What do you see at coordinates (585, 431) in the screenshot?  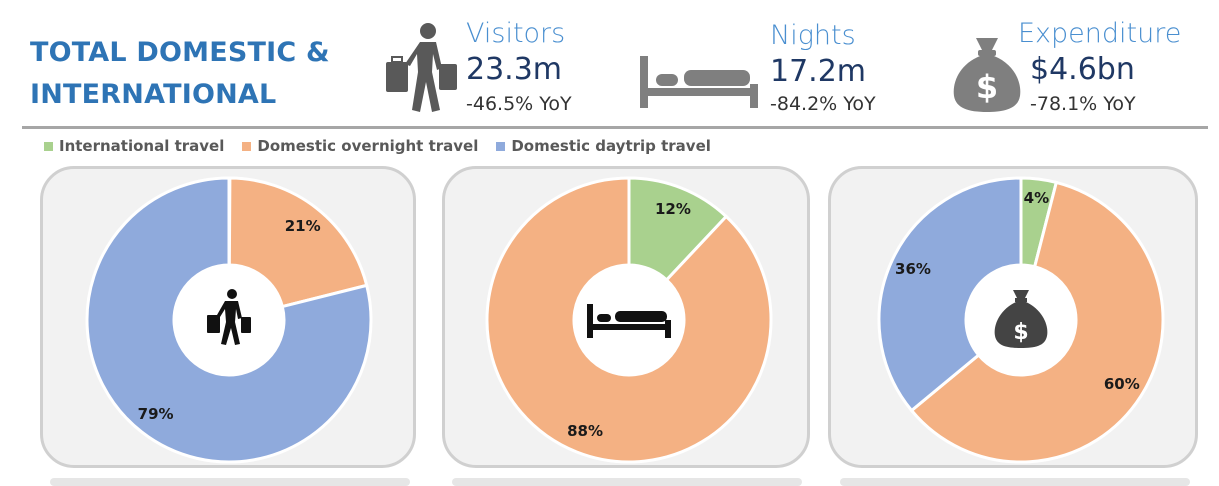 I see `data-label-domestic-overnight-travel: 88%` at bounding box center [585, 431].